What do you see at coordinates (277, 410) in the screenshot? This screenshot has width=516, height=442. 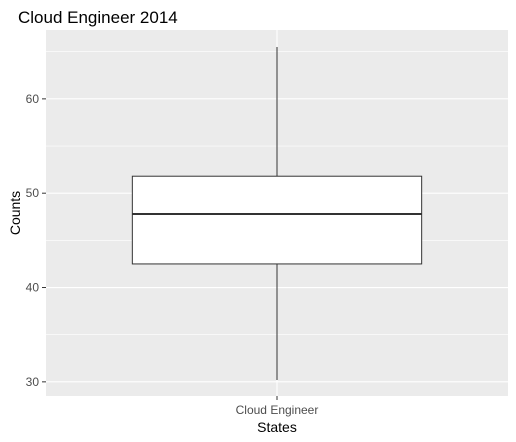 I see `x-tick-label: Cloud Engineer` at bounding box center [277, 410].